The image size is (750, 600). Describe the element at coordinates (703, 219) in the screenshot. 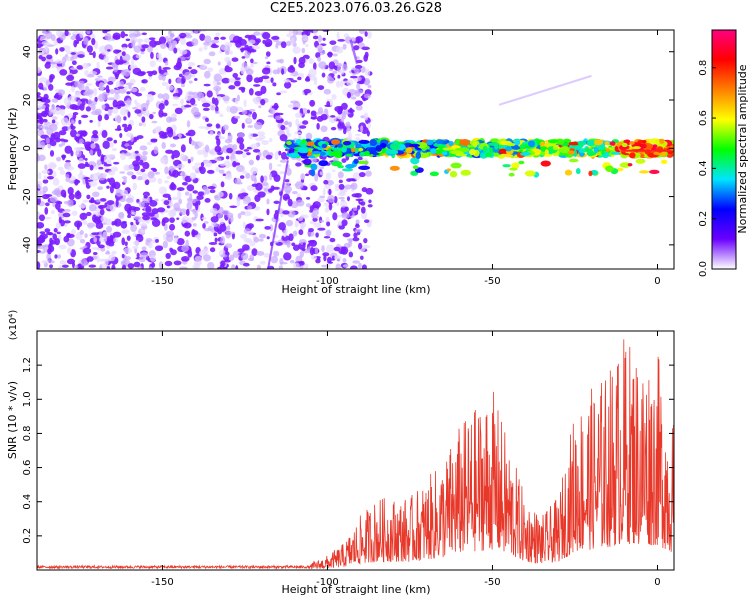

I see `colorbar-tick-label: 0.2` at that location.